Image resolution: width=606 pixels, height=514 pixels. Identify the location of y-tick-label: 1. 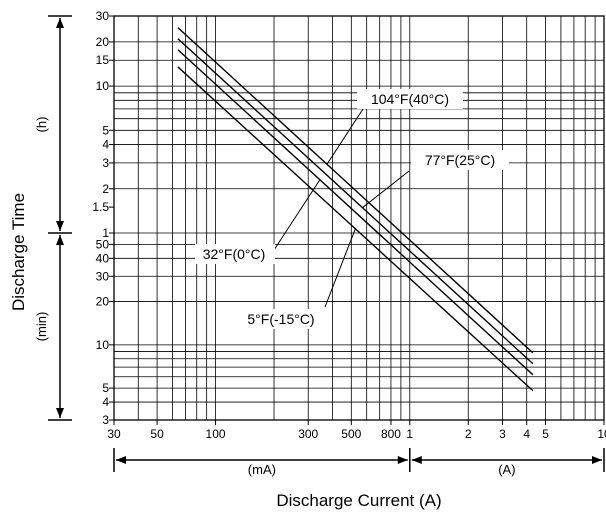
(105, 233).